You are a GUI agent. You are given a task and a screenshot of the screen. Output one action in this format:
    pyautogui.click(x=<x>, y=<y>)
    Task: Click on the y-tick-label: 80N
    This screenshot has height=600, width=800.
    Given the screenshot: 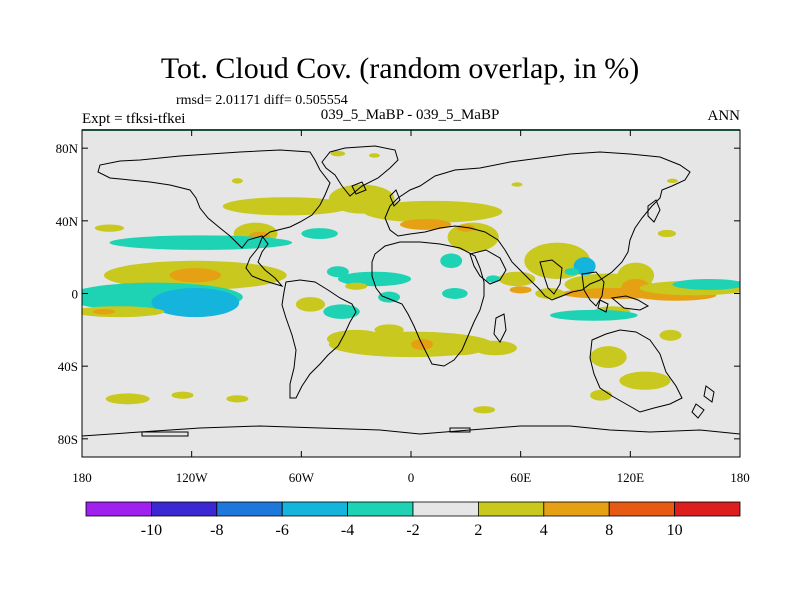 What is the action you would take?
    pyautogui.click(x=67, y=148)
    